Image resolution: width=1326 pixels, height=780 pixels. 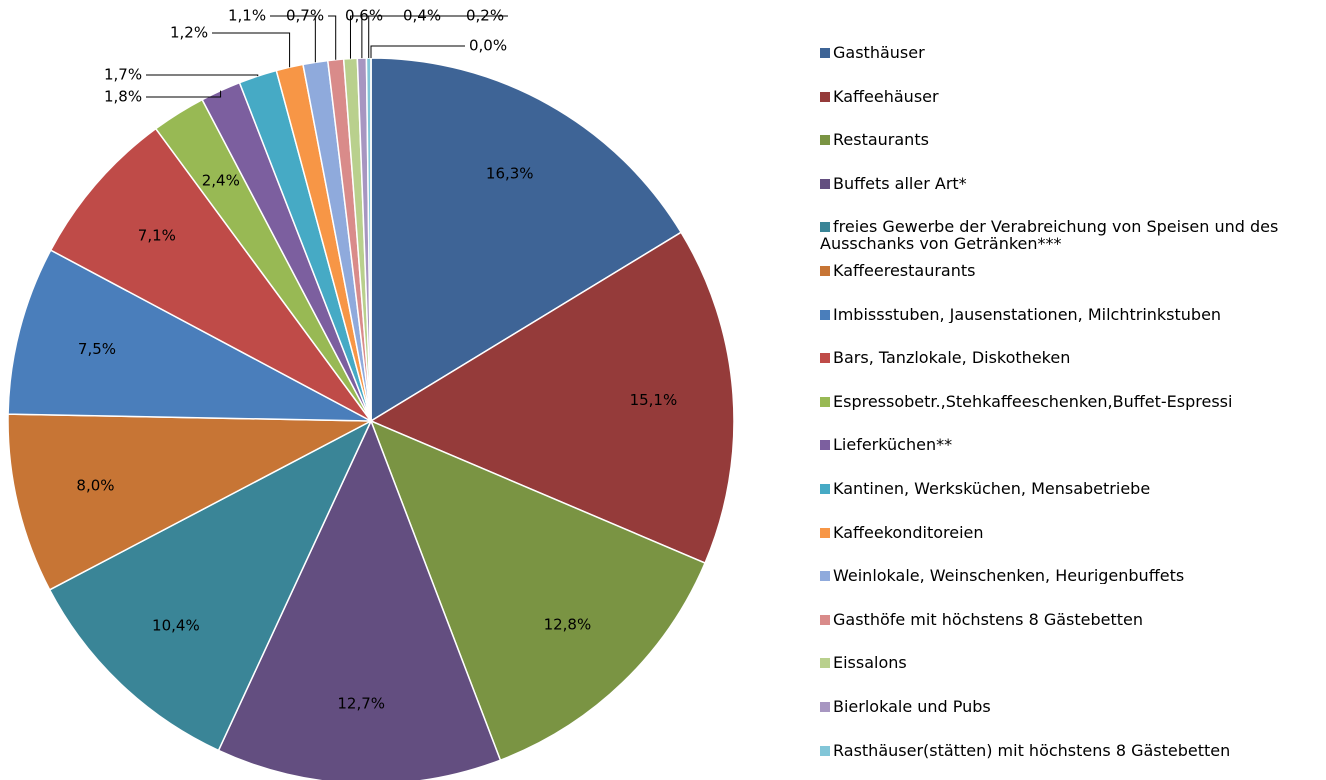 I want to click on legend-item: Gasthäuser, so click(x=1070, y=52).